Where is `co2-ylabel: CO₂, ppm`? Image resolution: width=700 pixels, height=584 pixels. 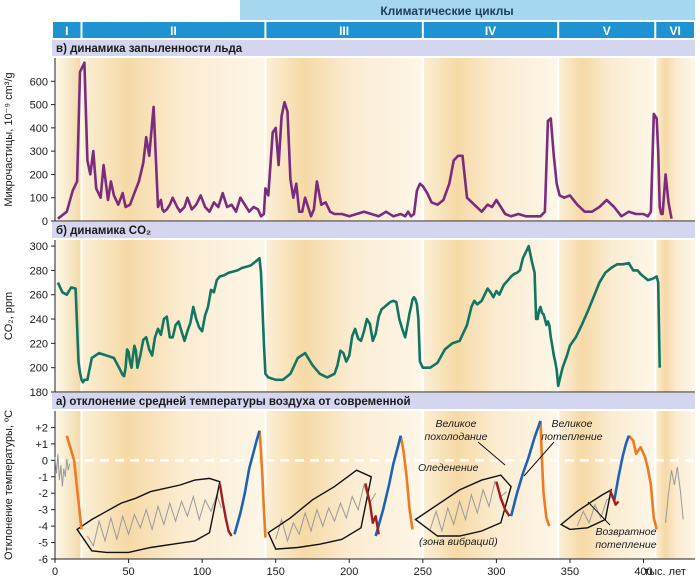 co2-ylabel: CO₂, ppm is located at coordinates (9, 316).